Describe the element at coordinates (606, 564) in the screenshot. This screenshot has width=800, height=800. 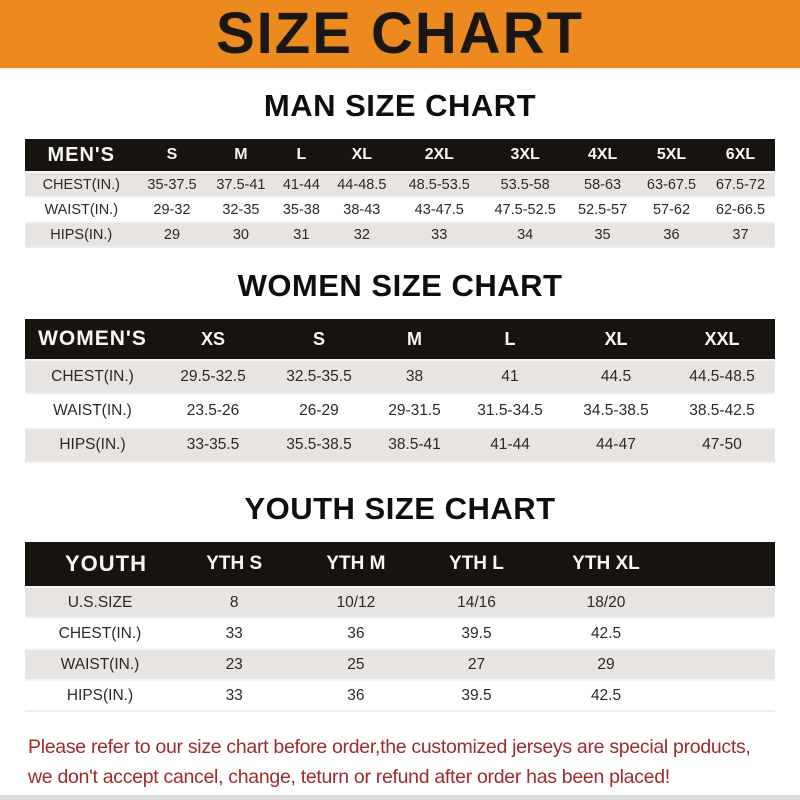
I see `size-column-header: YTH XL` at that location.